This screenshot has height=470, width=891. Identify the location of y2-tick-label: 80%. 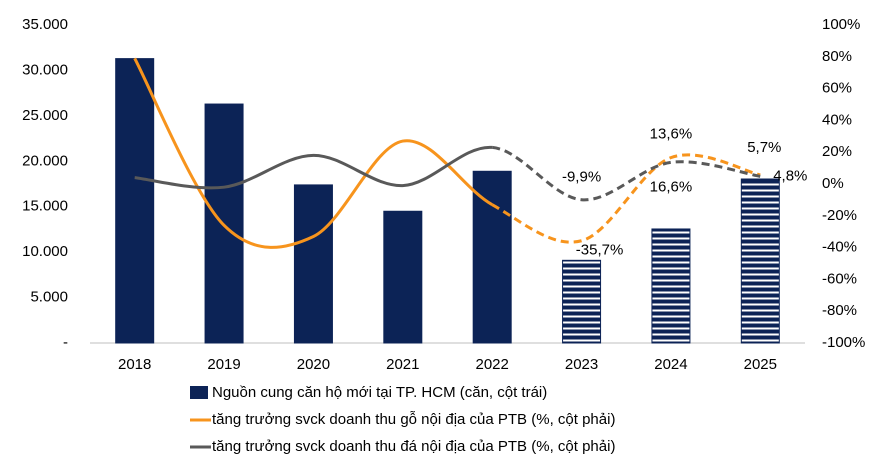
(837, 56).